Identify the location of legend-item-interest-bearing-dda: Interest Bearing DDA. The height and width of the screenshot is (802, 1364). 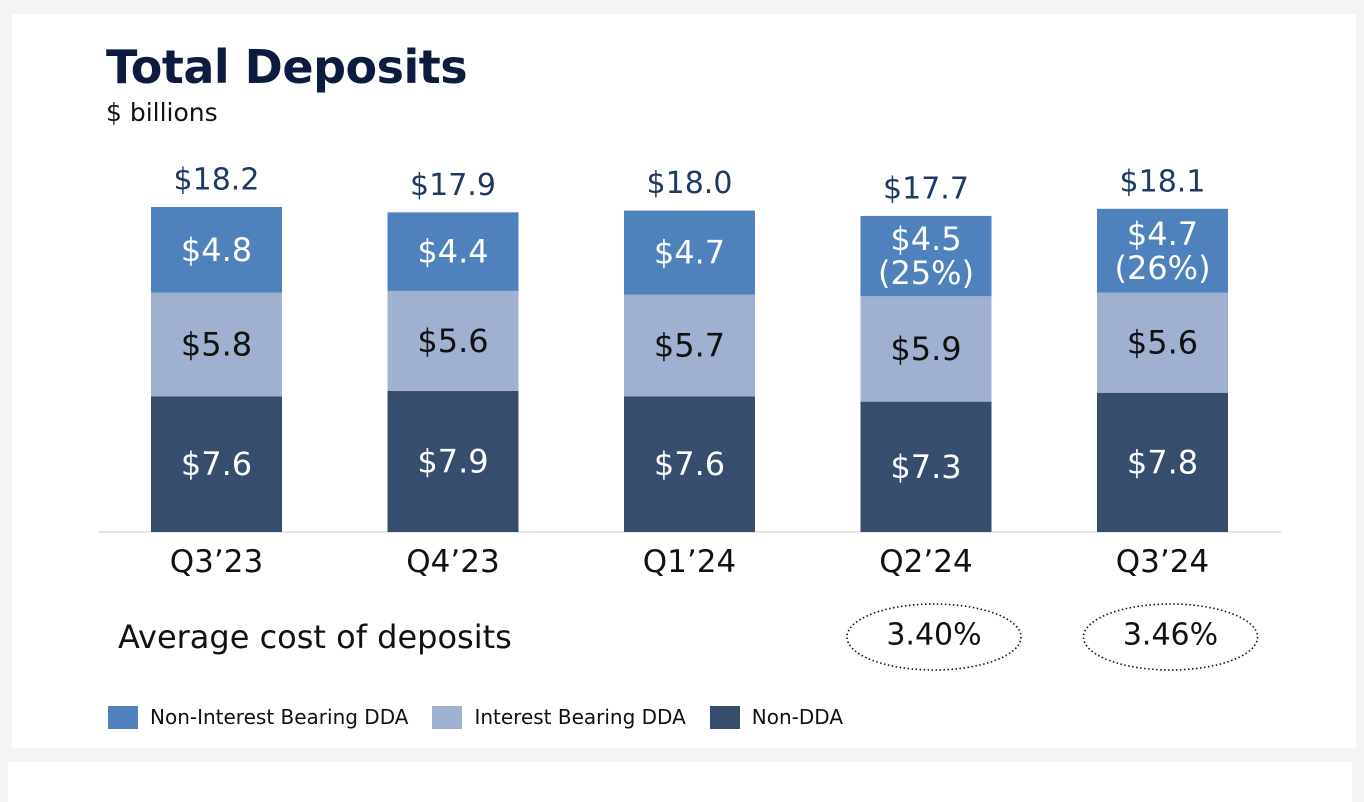
(558, 717).